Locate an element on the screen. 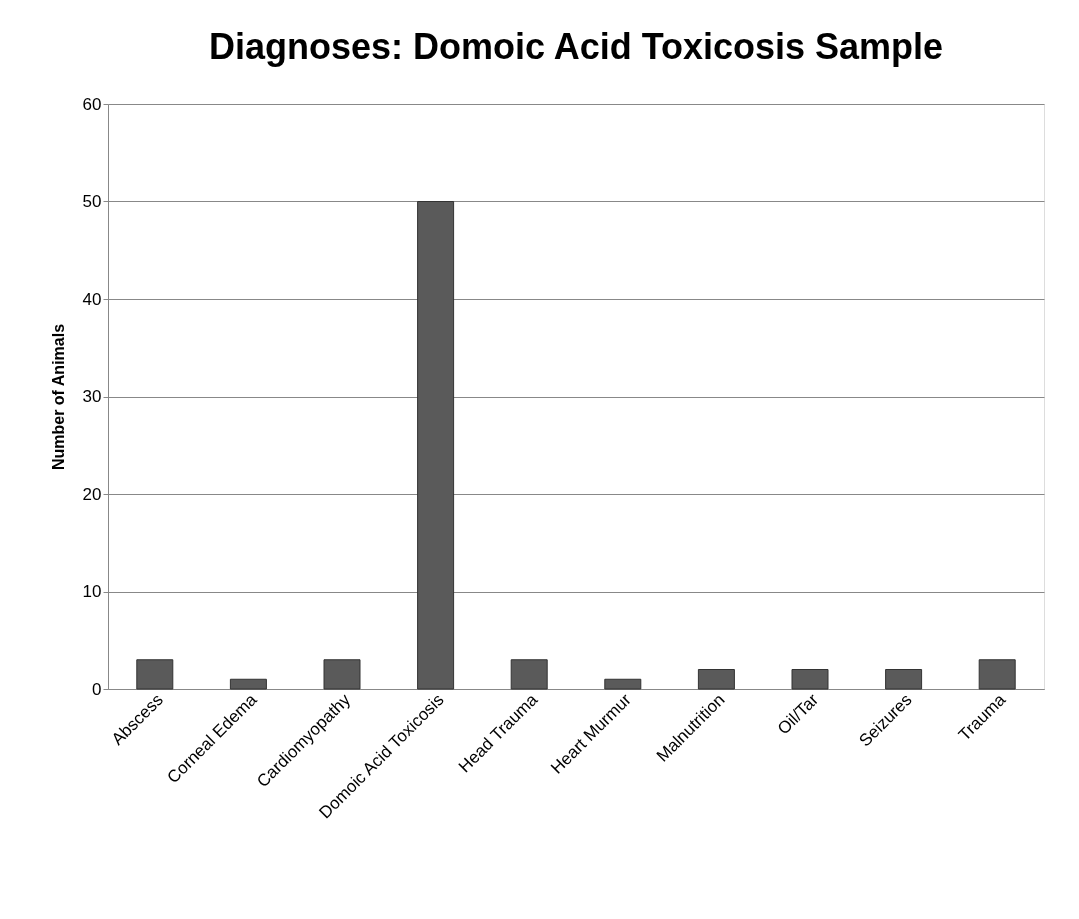 This screenshot has width=1079, height=919. y-tick-label: 30 is located at coordinates (92, 396).